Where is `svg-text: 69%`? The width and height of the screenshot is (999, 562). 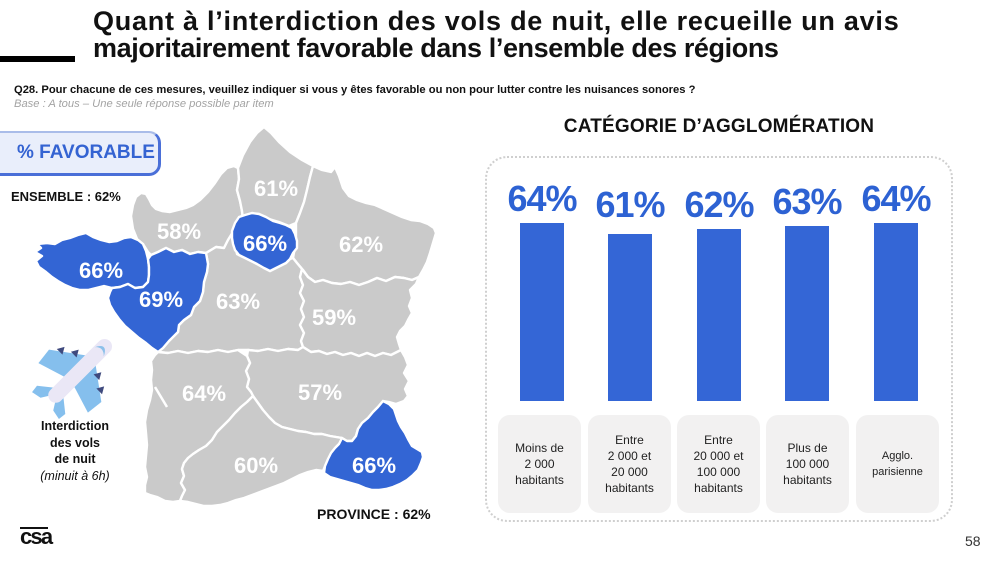 svg-text: 69% is located at coordinates (161, 299).